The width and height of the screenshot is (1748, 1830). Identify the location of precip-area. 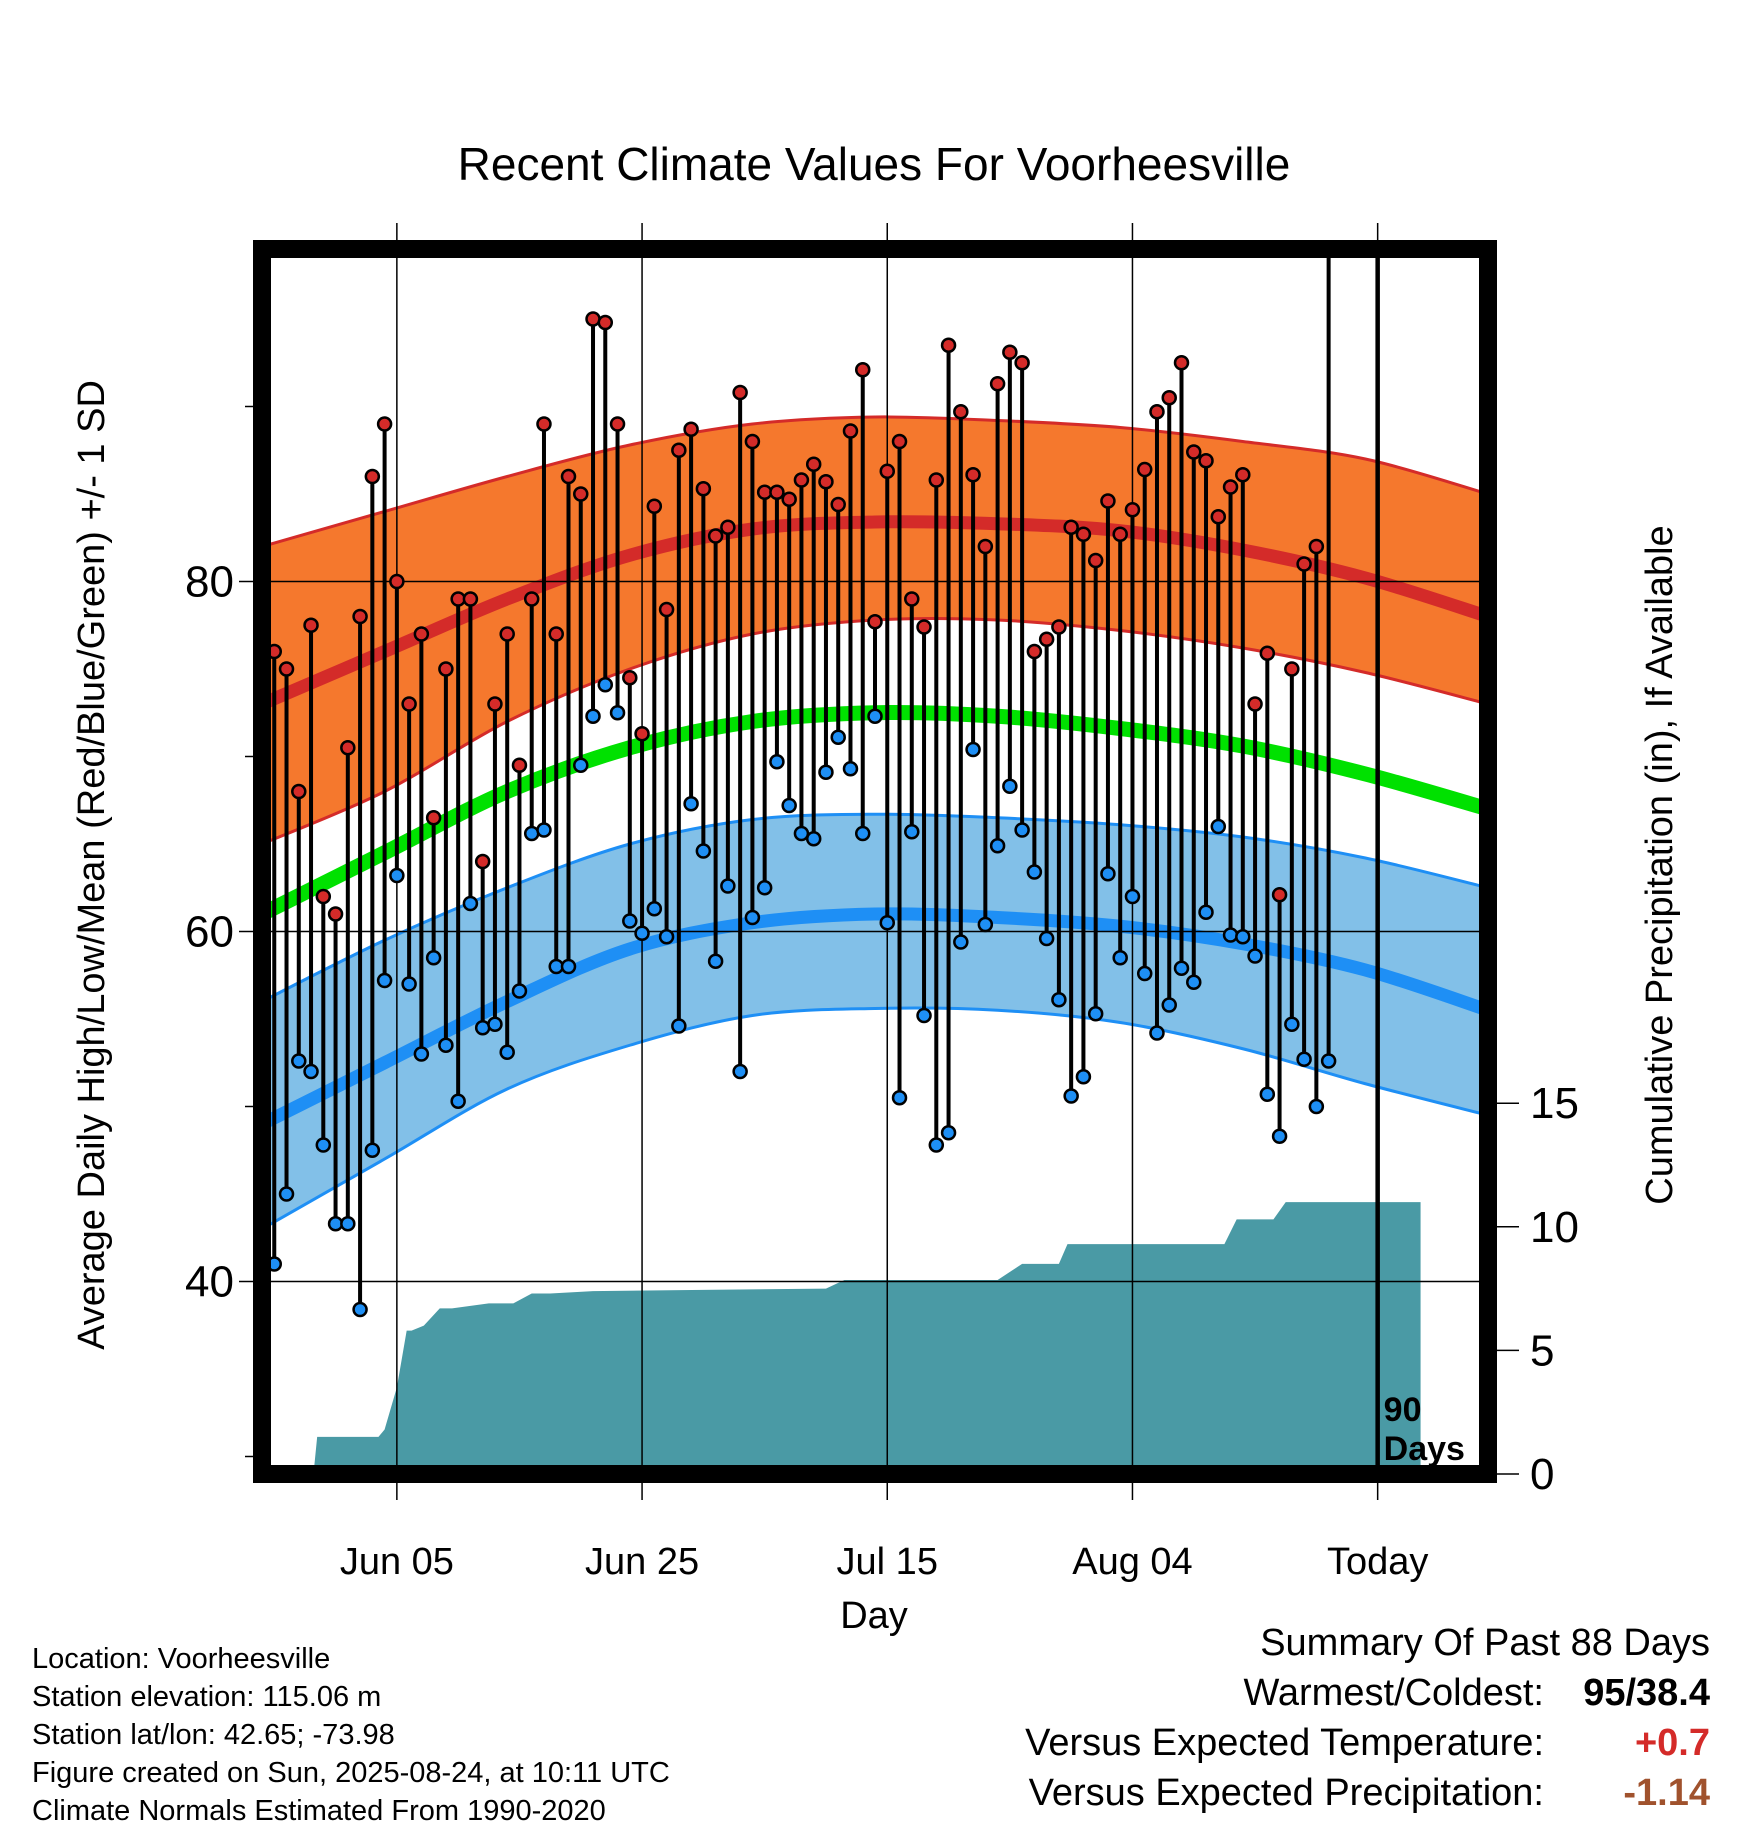
(841, 1338).